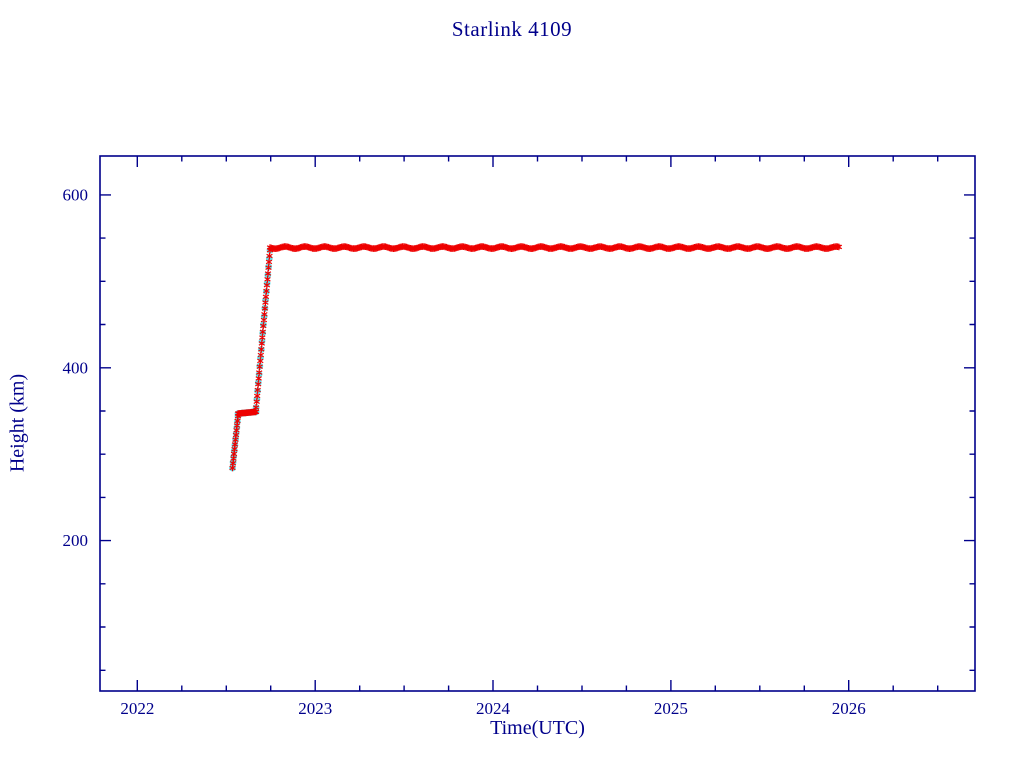 This screenshot has width=1024, height=768. Describe the element at coordinates (76, 540) in the screenshot. I see `y-tick-label: 200` at that location.